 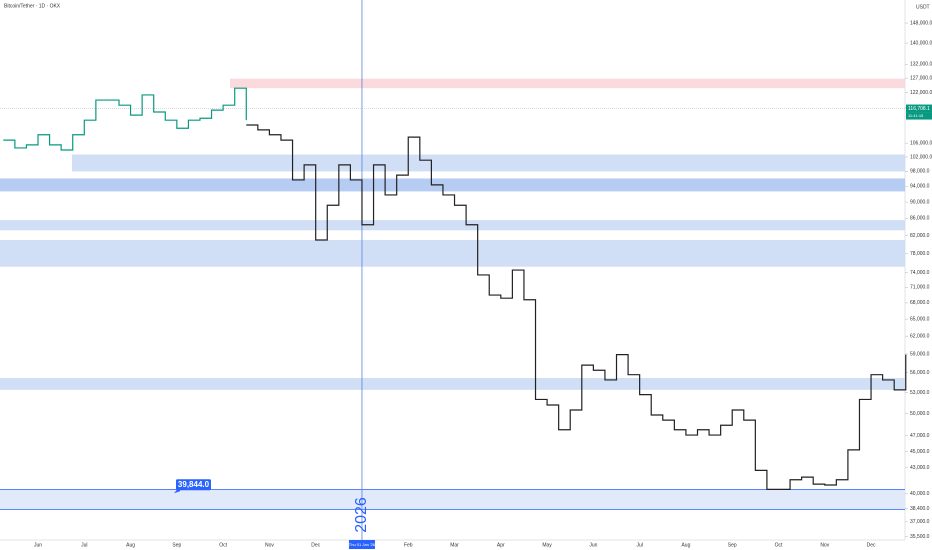 I want to click on marker-label: 39,844.0, so click(x=194, y=484).